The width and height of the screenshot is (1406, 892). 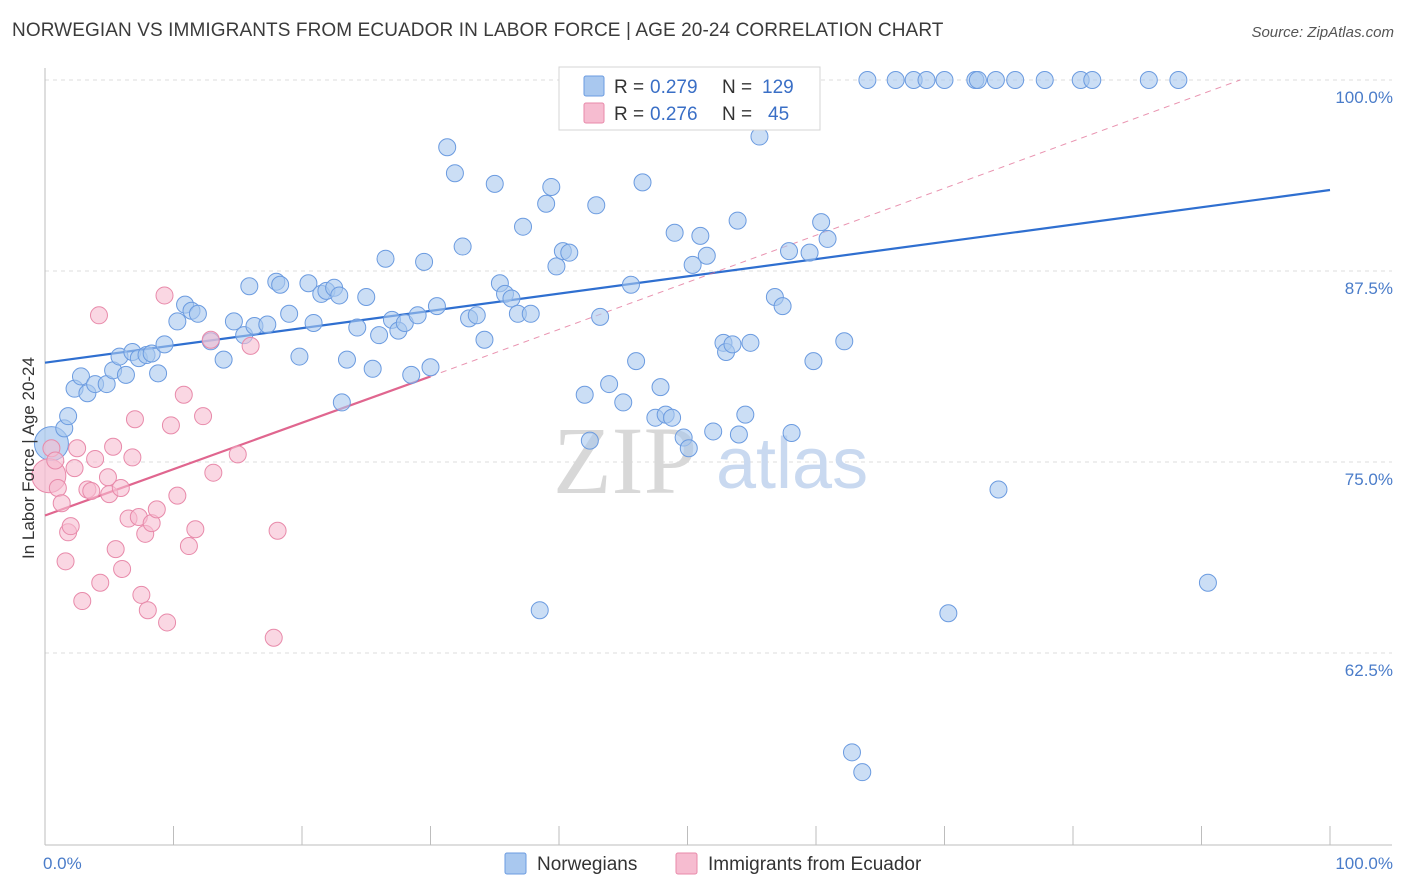 I want to click on legend-r-value-ecuador: 0.276, so click(x=674, y=114).